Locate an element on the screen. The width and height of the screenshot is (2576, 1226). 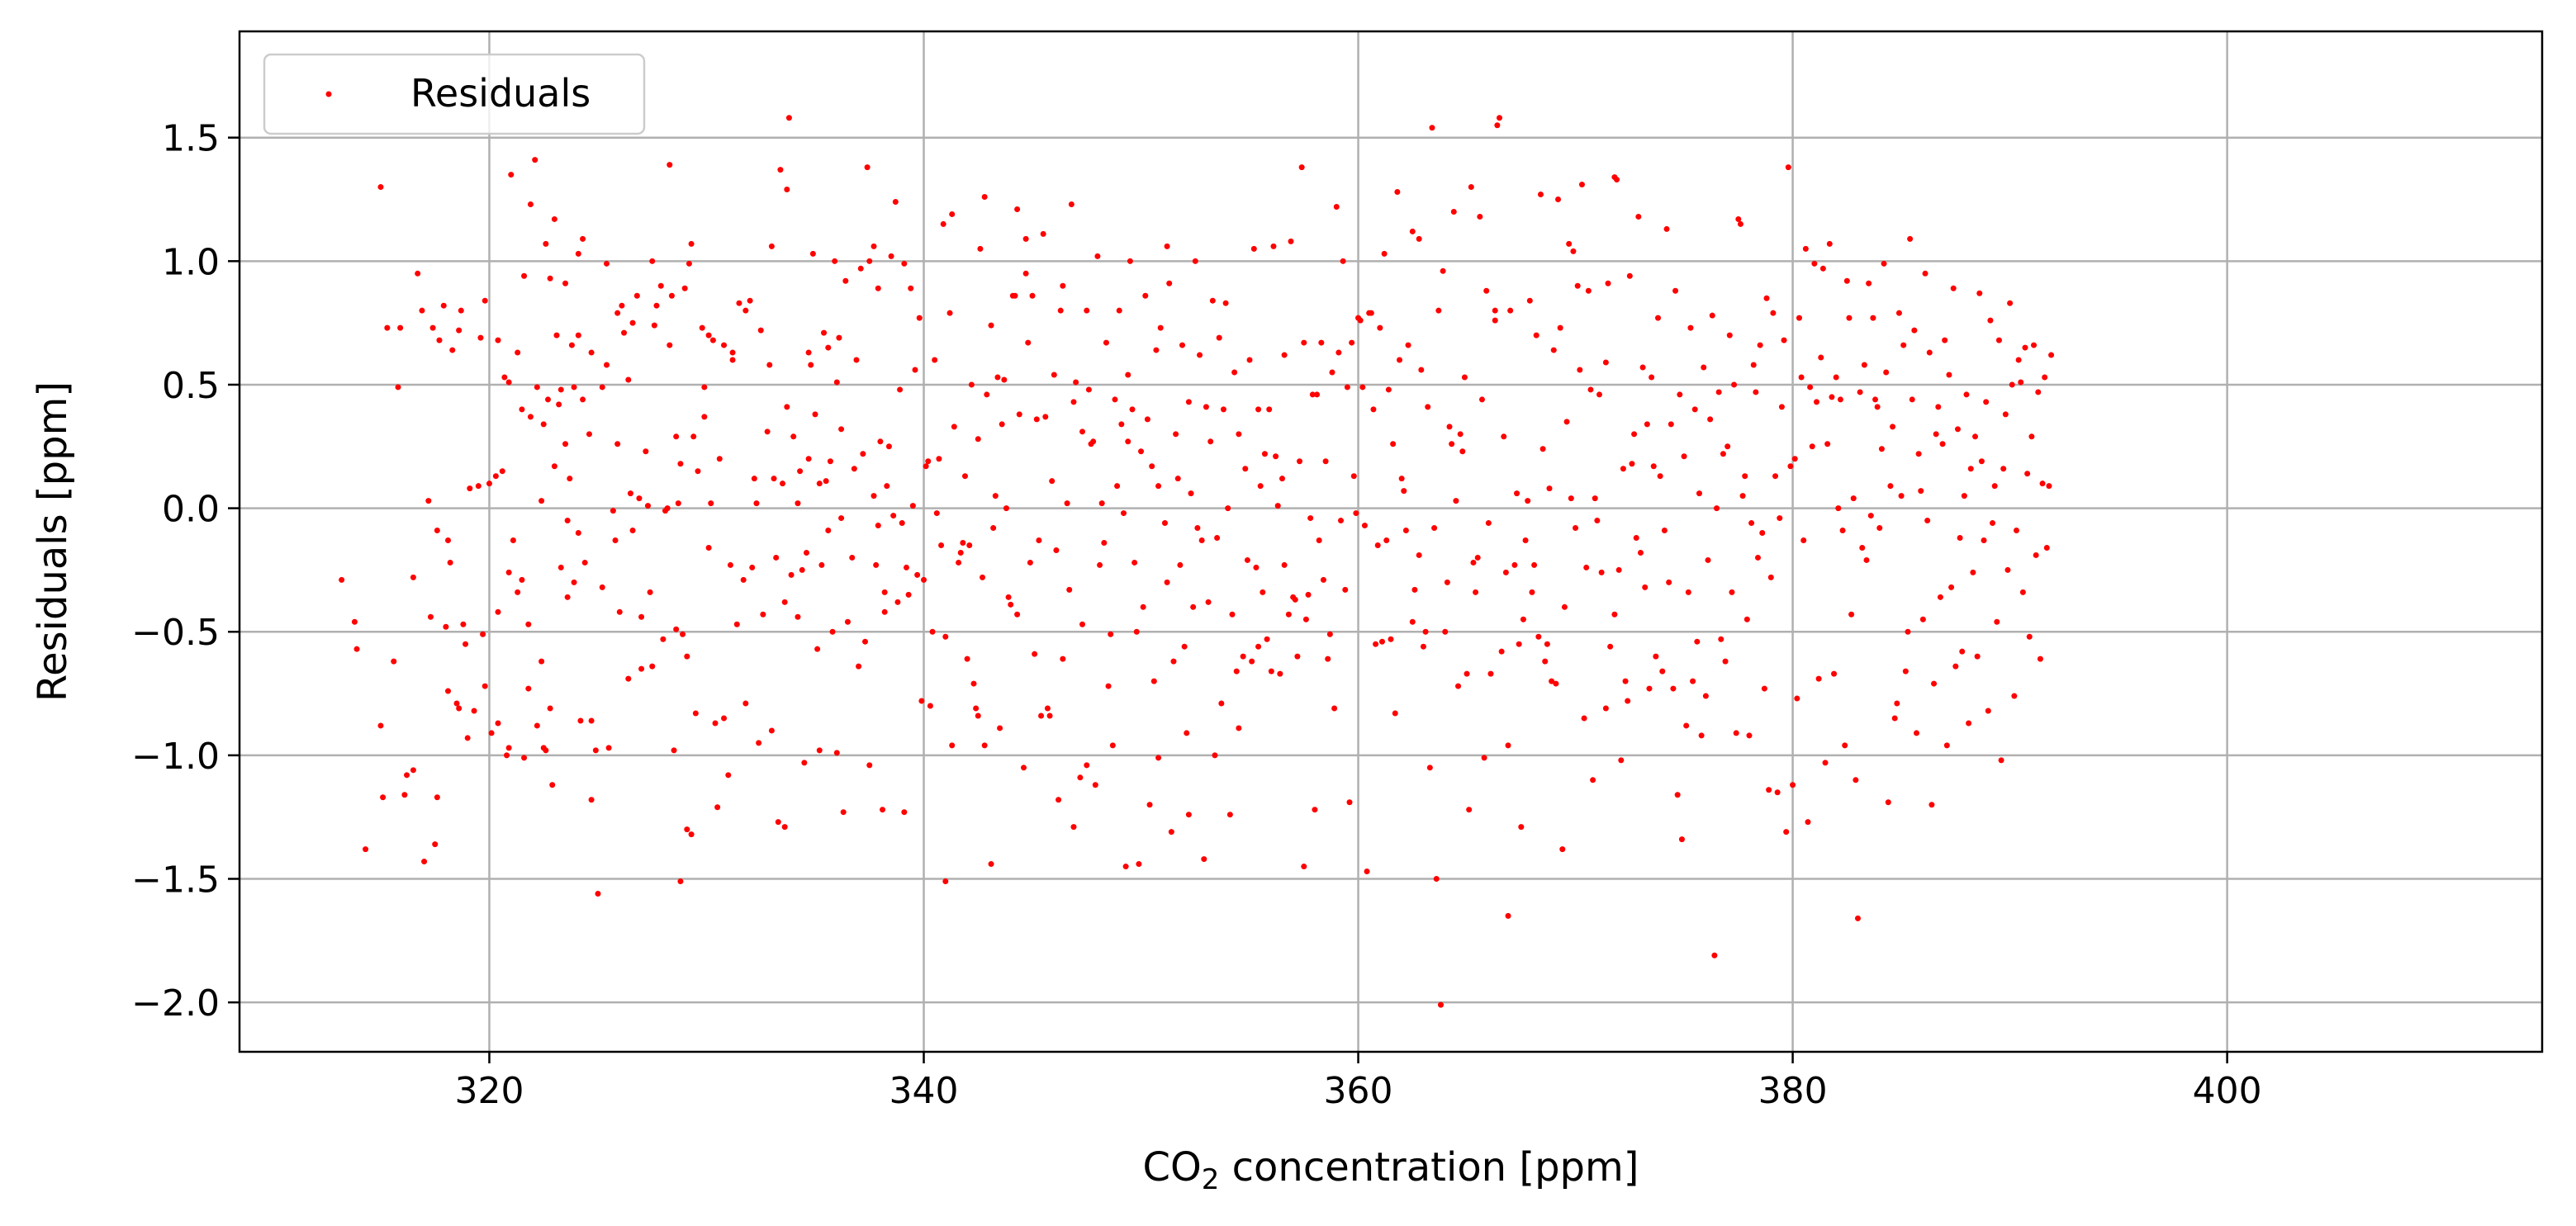
x-axis-label: CO2 concentration [ppm] is located at coordinates (1390, 1170).